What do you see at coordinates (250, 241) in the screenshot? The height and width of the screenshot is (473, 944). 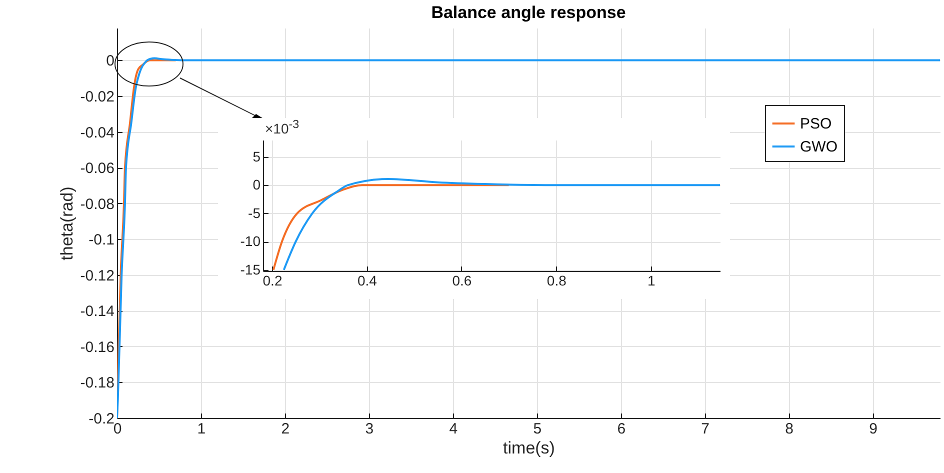 I see `y-tick-label: -10` at bounding box center [250, 241].